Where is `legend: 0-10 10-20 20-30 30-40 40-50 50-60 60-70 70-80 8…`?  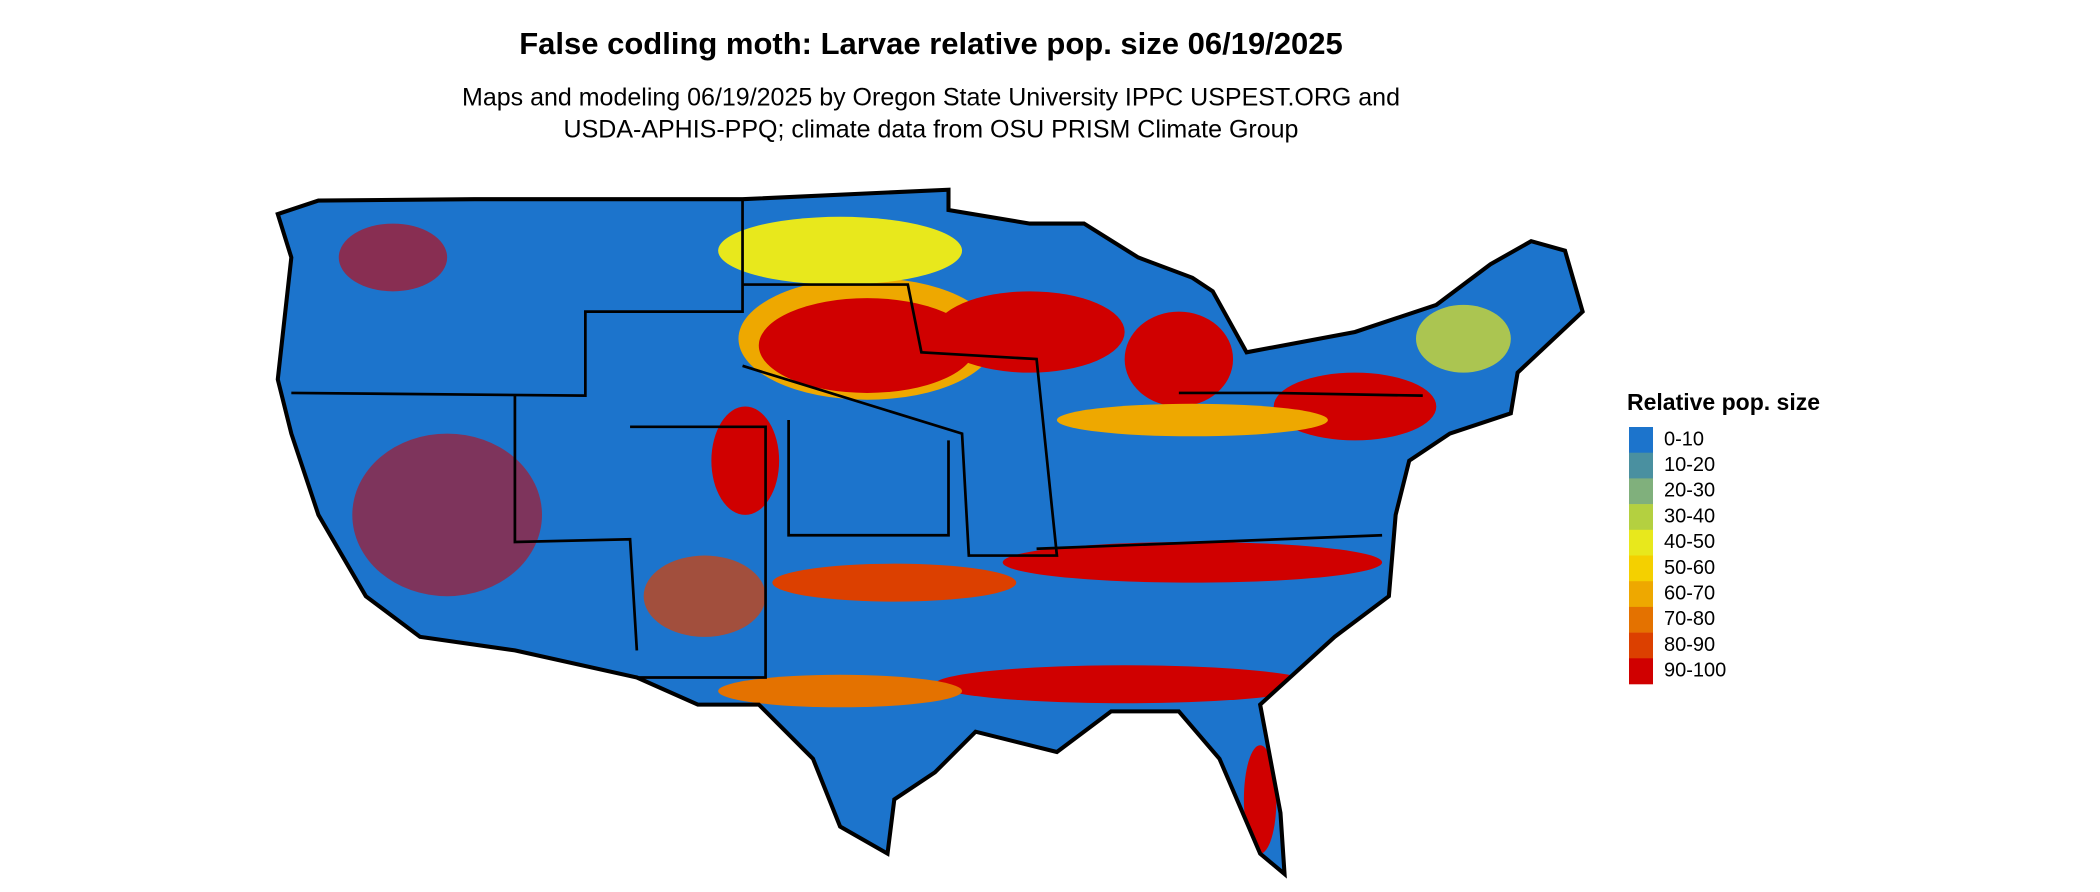 legend: 0-10 10-20 20-30 30-40 40-50 50-60 60-70 70-80 8… is located at coordinates (1677, 556).